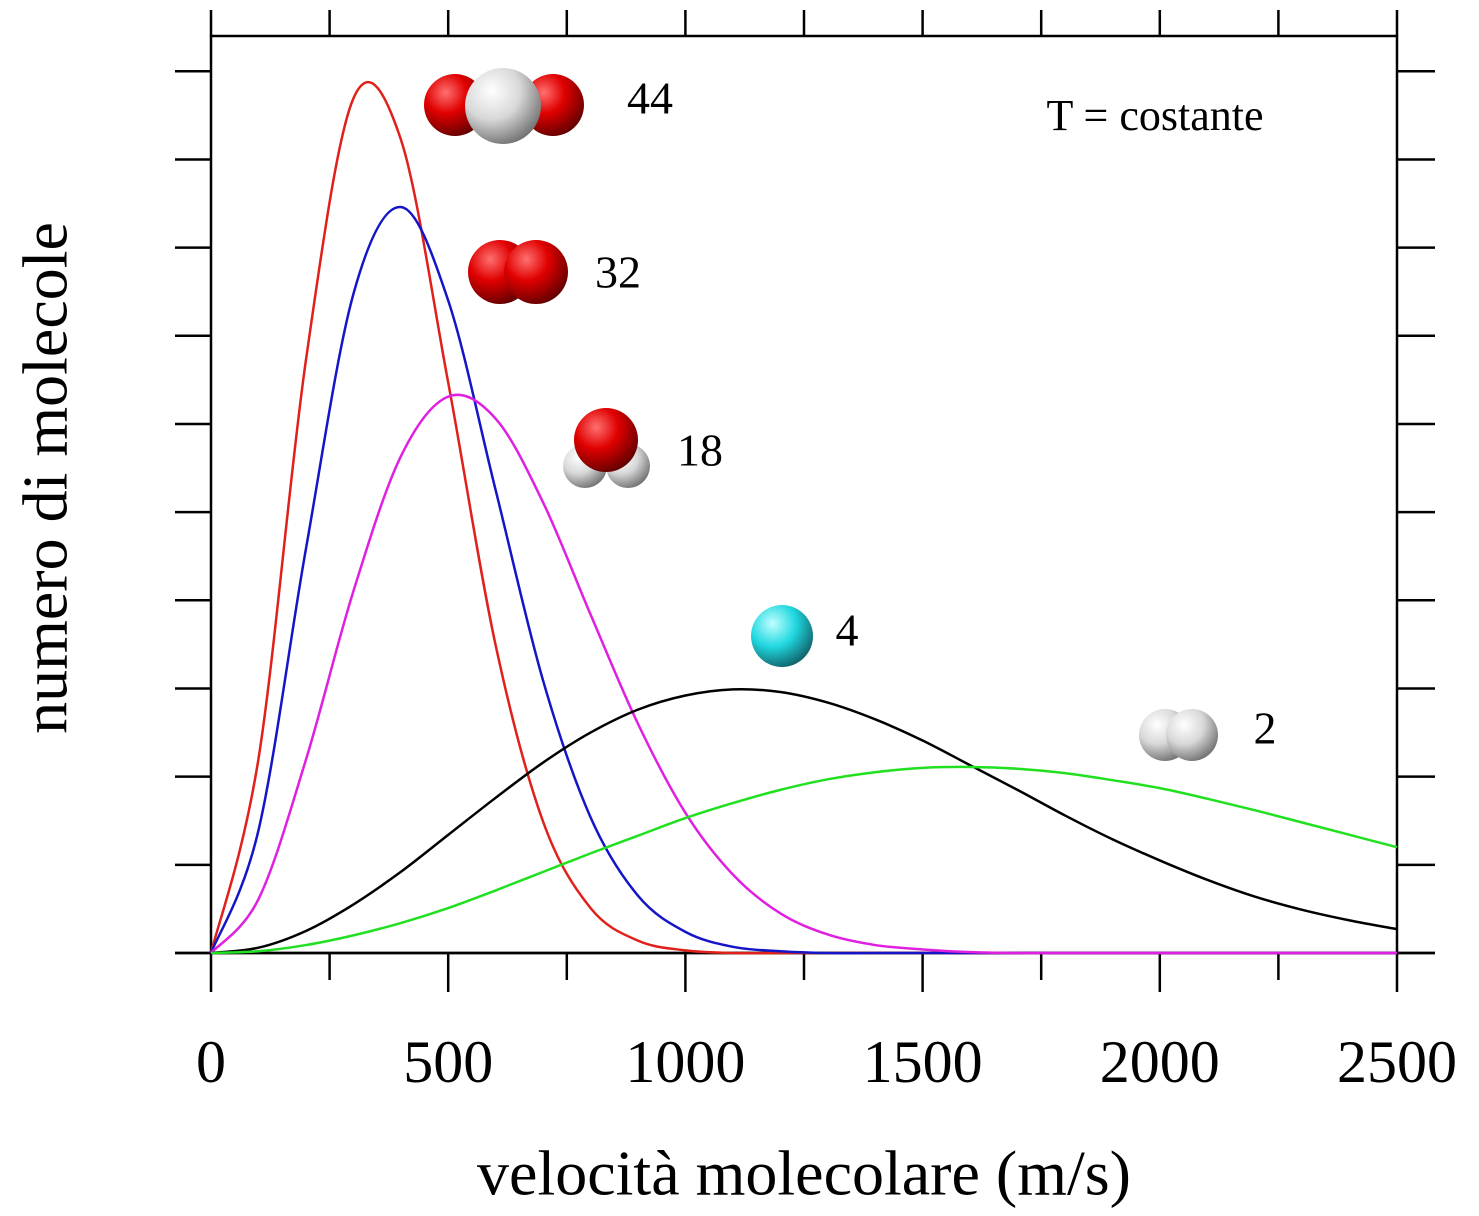 The image size is (1479, 1216). Describe the element at coordinates (847, 630) in the screenshot. I see `series-label: 4` at that location.